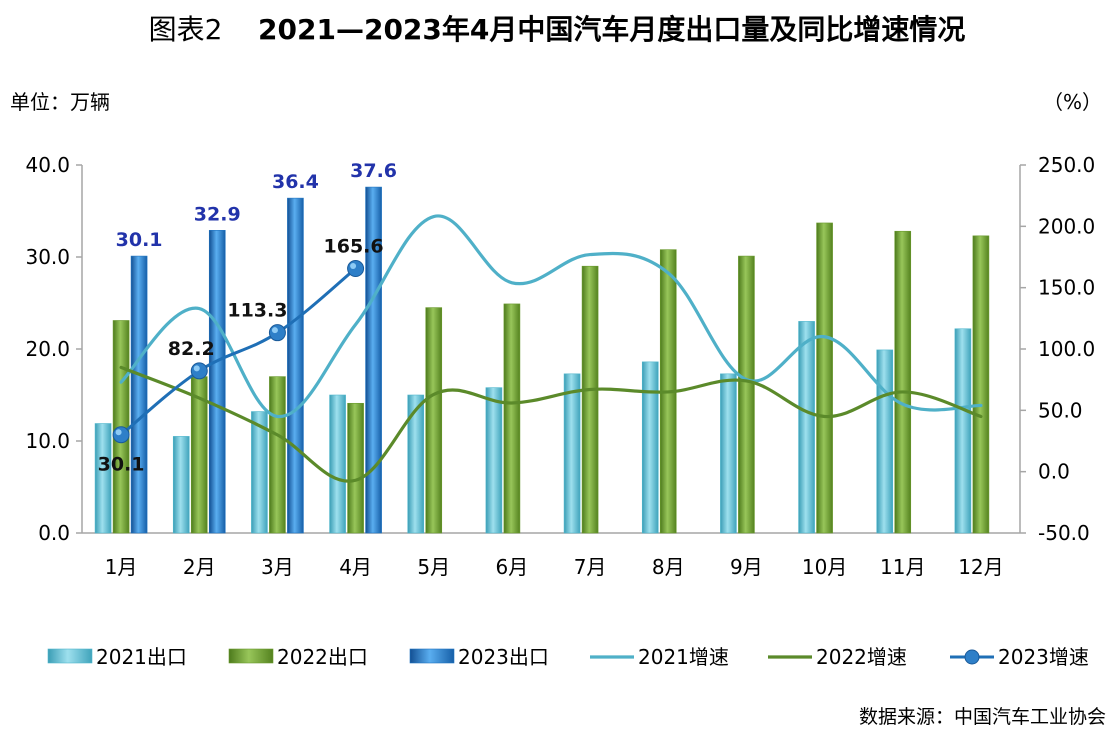 This screenshot has height=732, width=1114. I want to click on x-tick-label: 12月, so click(980, 567).